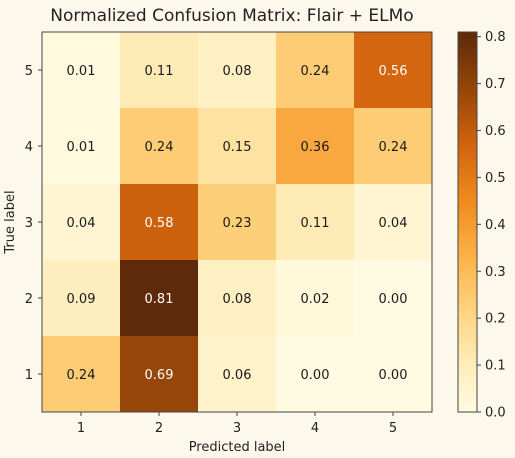 The width and height of the screenshot is (515, 458). What do you see at coordinates (495, 366) in the screenshot?
I see `colorbar-tick-label: 0.1` at bounding box center [495, 366].